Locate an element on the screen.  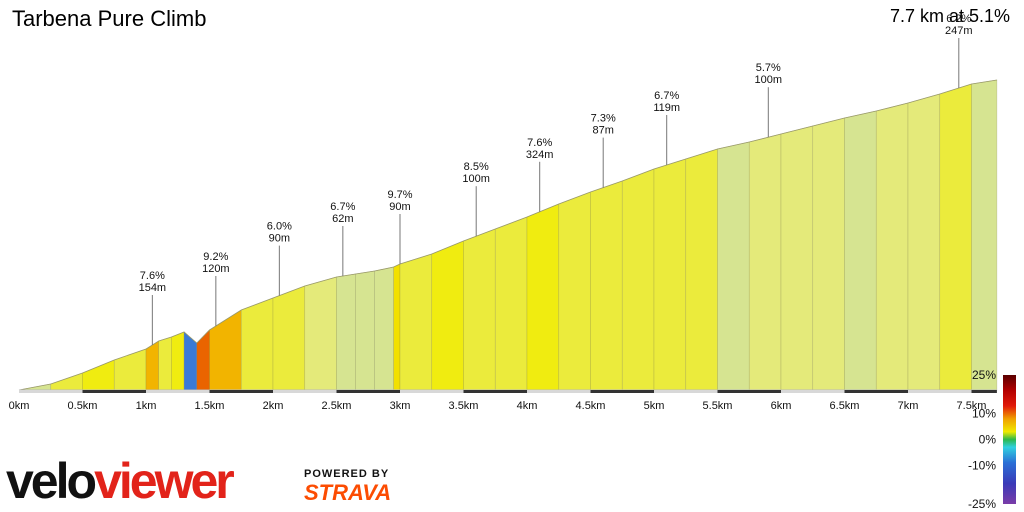
annotation-grade: 5.7% is located at coordinates (768, 68).